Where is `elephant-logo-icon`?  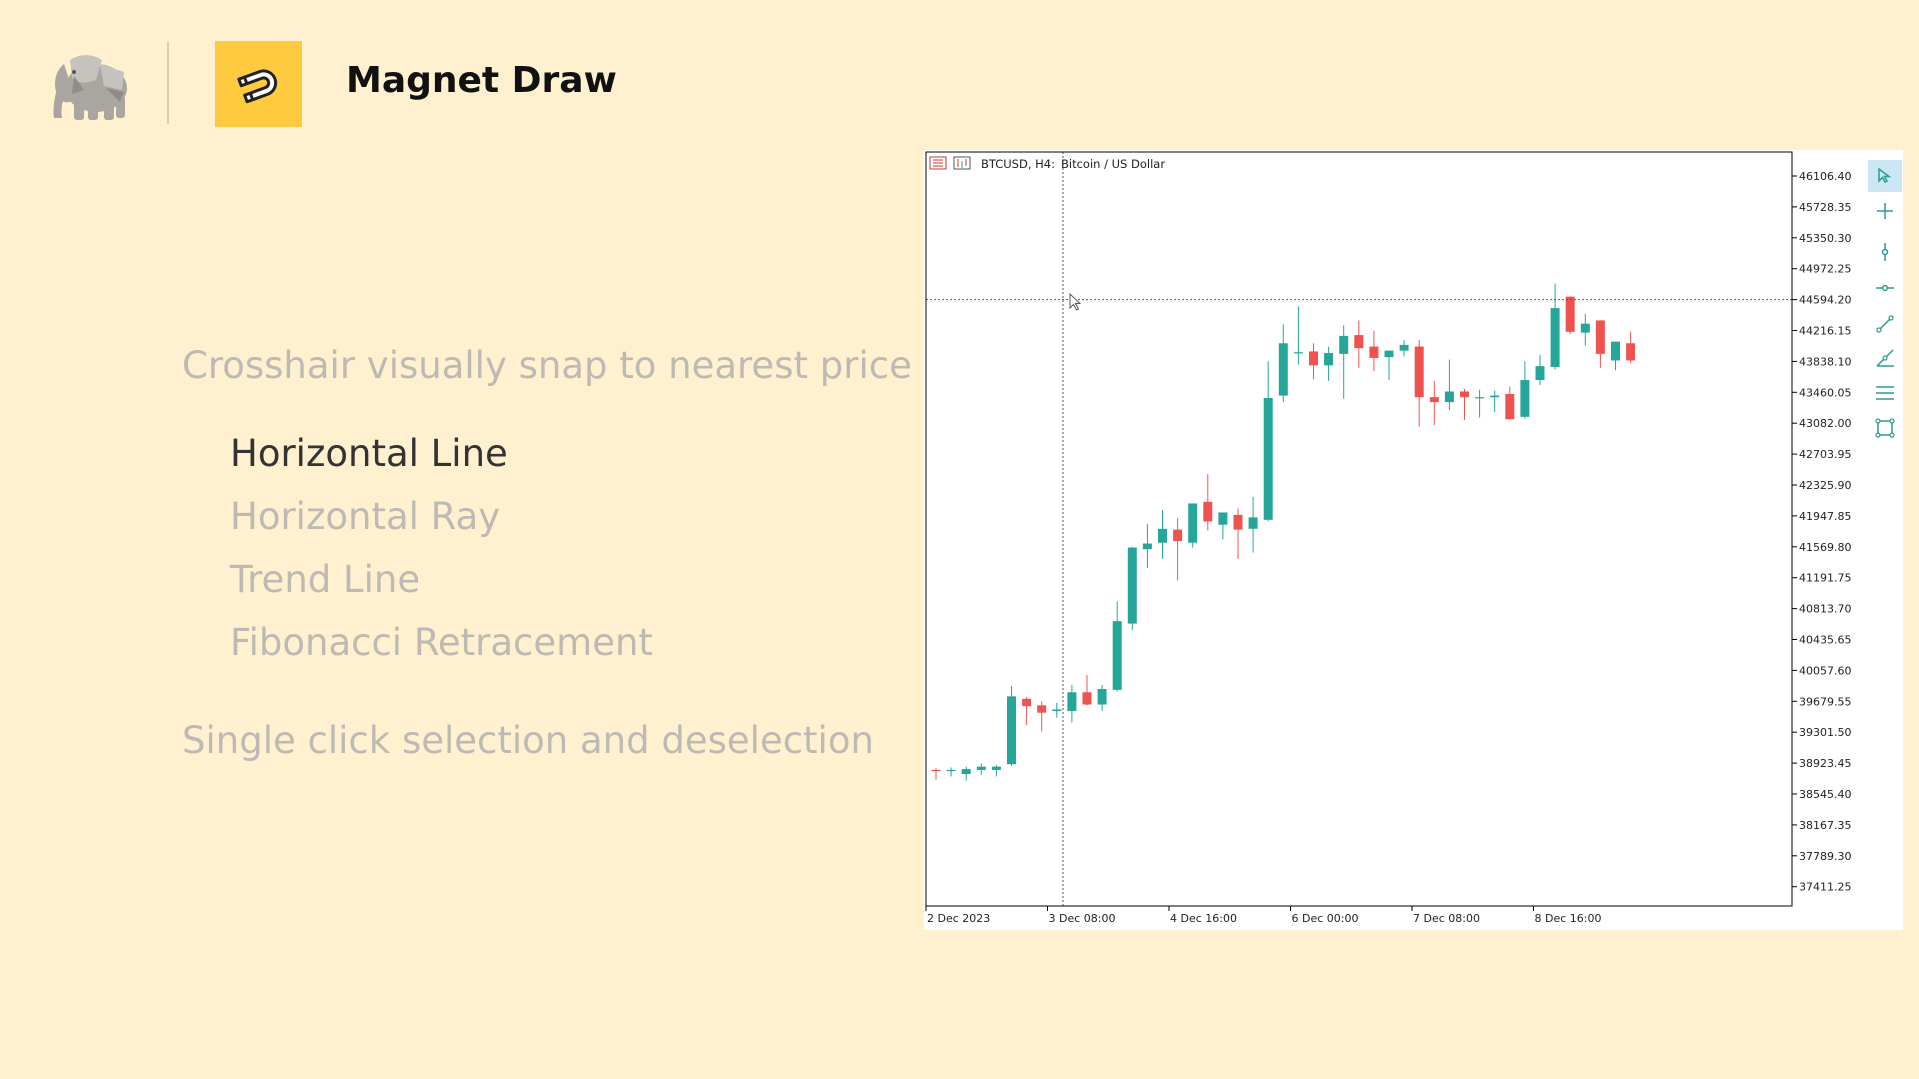
elephant-logo-icon is located at coordinates (90, 87).